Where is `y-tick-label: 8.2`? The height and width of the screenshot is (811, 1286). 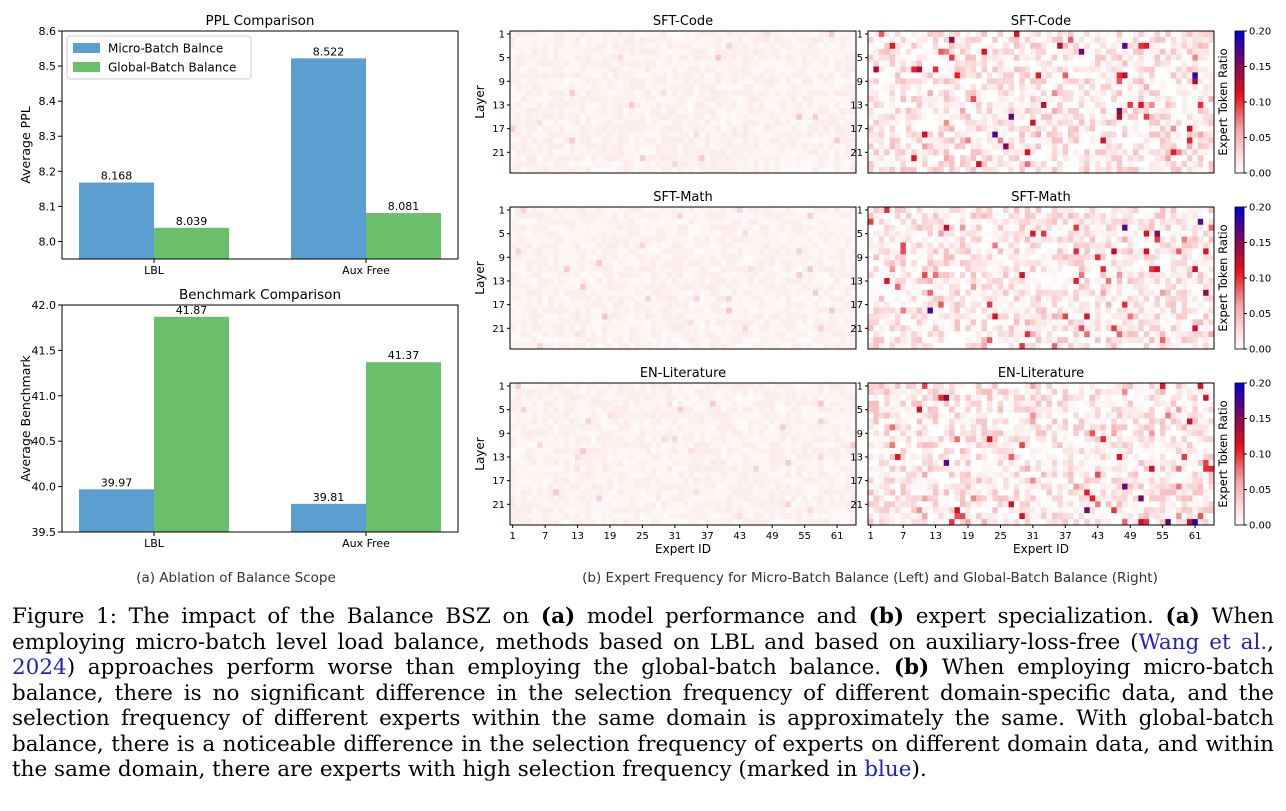 y-tick-label: 8.2 is located at coordinates (48, 171).